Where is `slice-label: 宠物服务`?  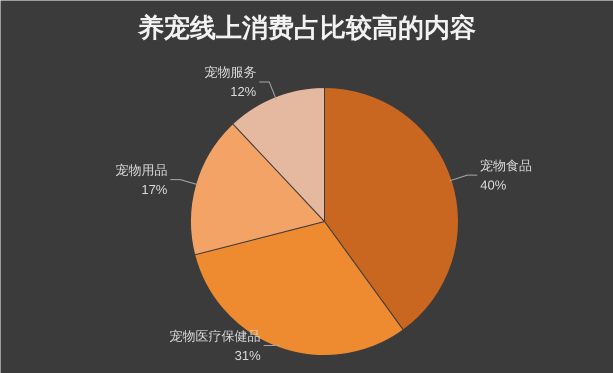 slice-label: 宠物服务 is located at coordinates (230, 72).